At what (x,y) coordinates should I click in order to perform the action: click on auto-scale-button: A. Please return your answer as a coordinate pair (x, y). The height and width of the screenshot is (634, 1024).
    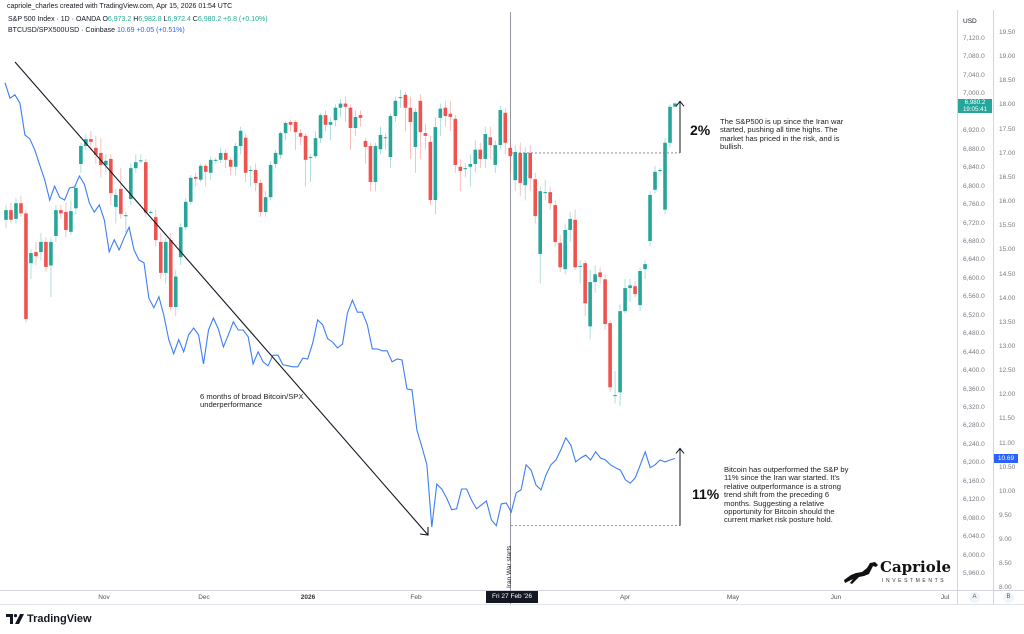
    Looking at the image, I should click on (974, 597).